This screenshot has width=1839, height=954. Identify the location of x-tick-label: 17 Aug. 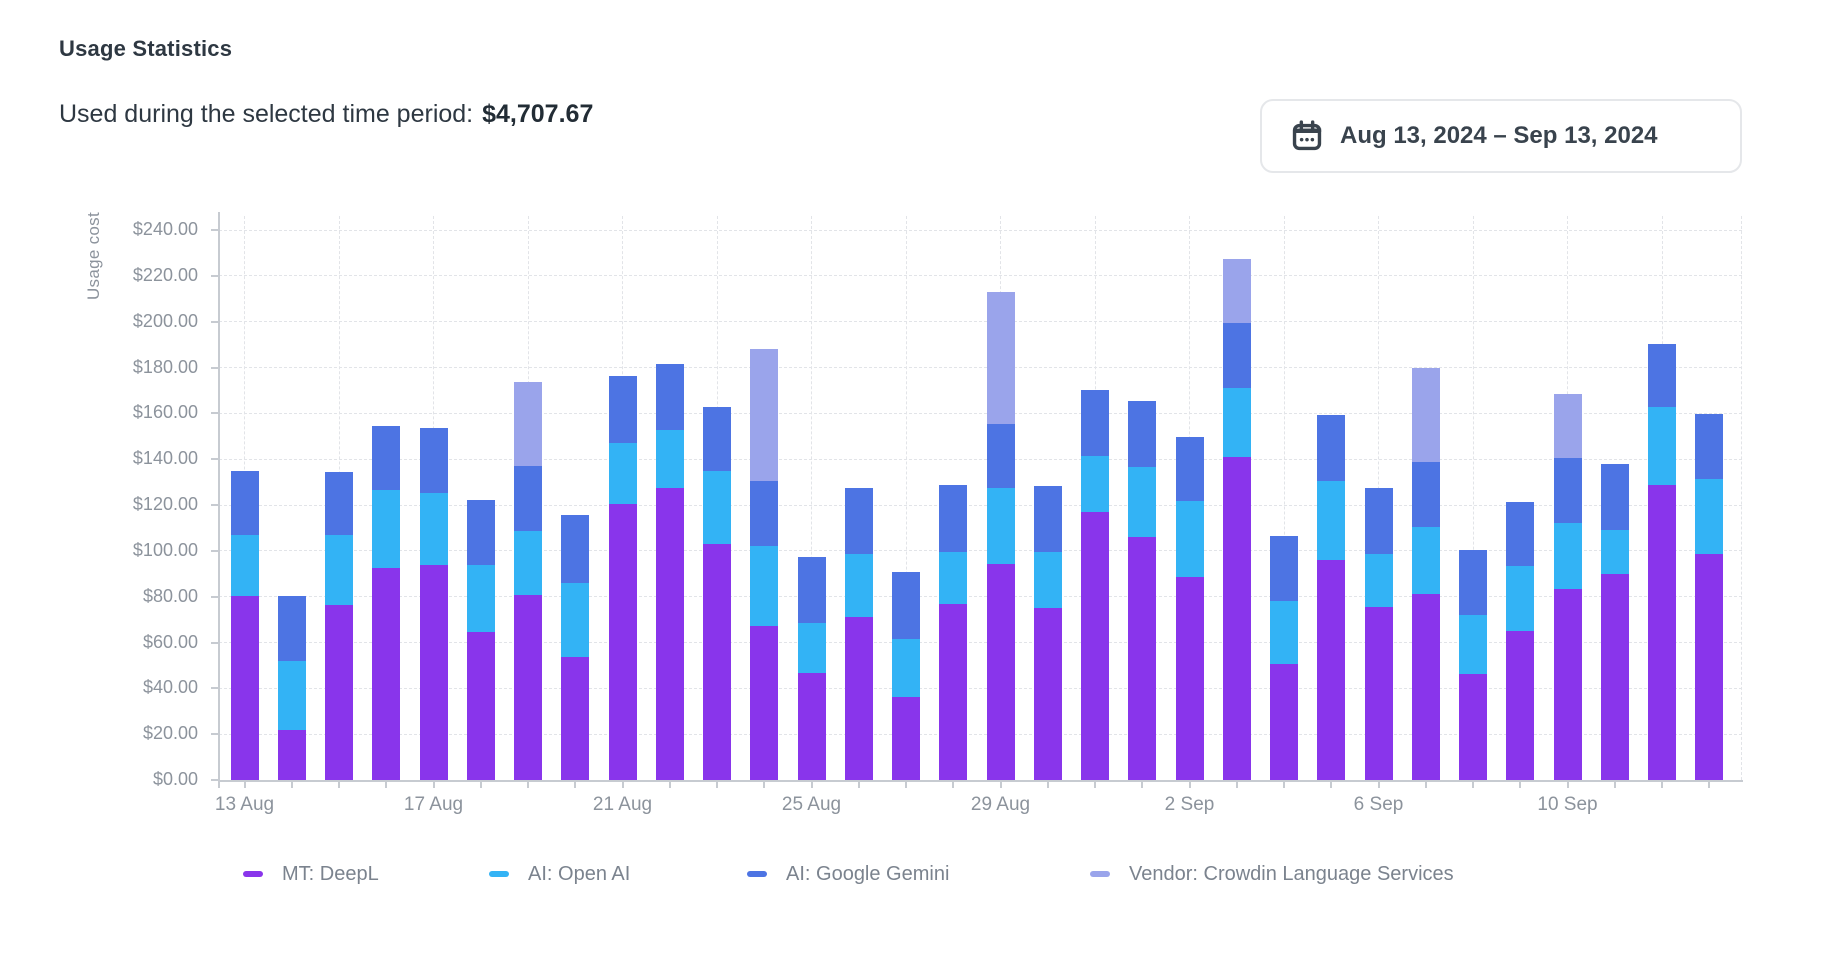
(433, 804).